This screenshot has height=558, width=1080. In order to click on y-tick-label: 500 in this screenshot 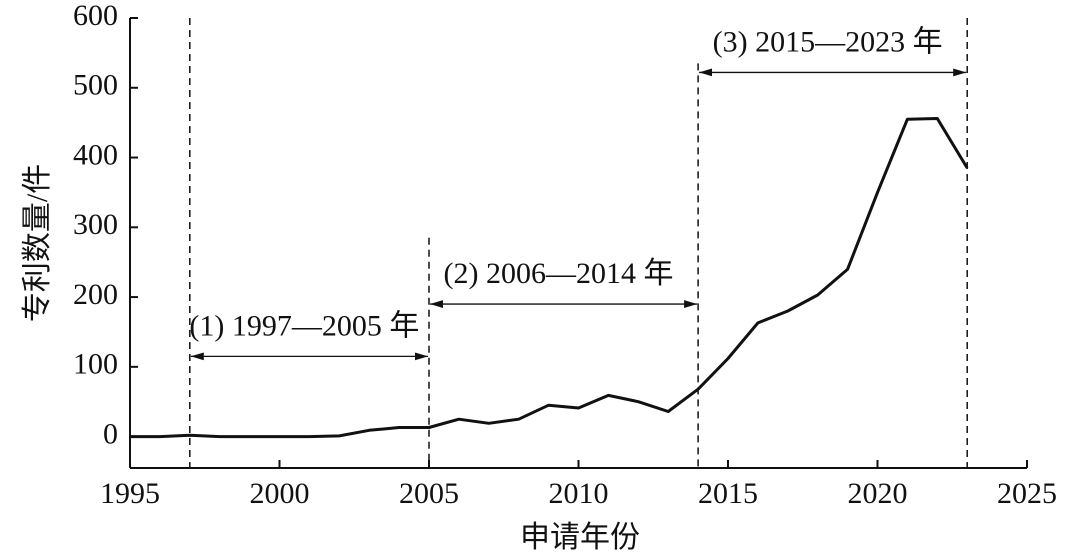, I will do `click(95, 85)`.